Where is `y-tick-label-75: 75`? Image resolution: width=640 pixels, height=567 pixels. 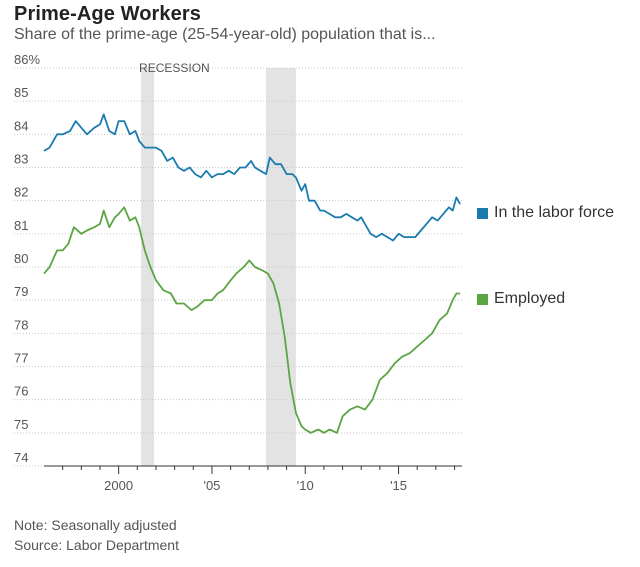
y-tick-label-75: 75 is located at coordinates (21, 424).